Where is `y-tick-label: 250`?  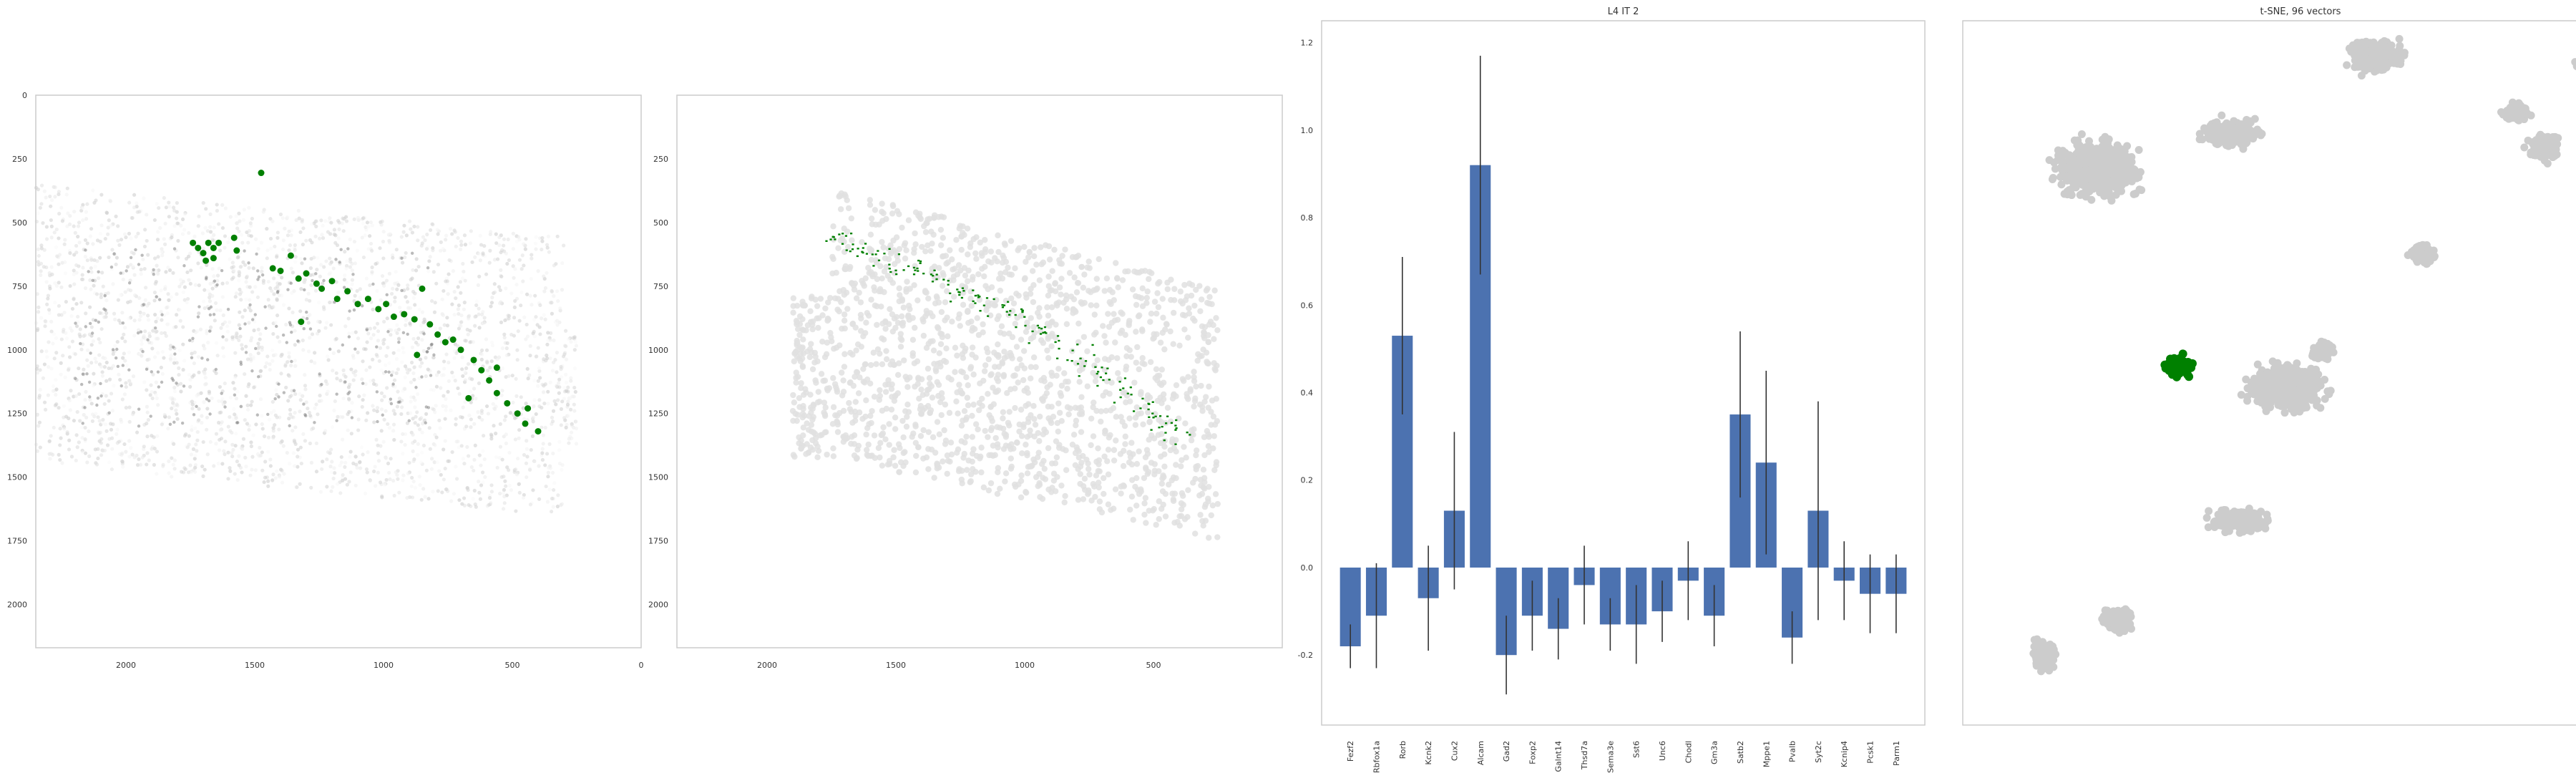
y-tick-label: 250 is located at coordinates (19, 159).